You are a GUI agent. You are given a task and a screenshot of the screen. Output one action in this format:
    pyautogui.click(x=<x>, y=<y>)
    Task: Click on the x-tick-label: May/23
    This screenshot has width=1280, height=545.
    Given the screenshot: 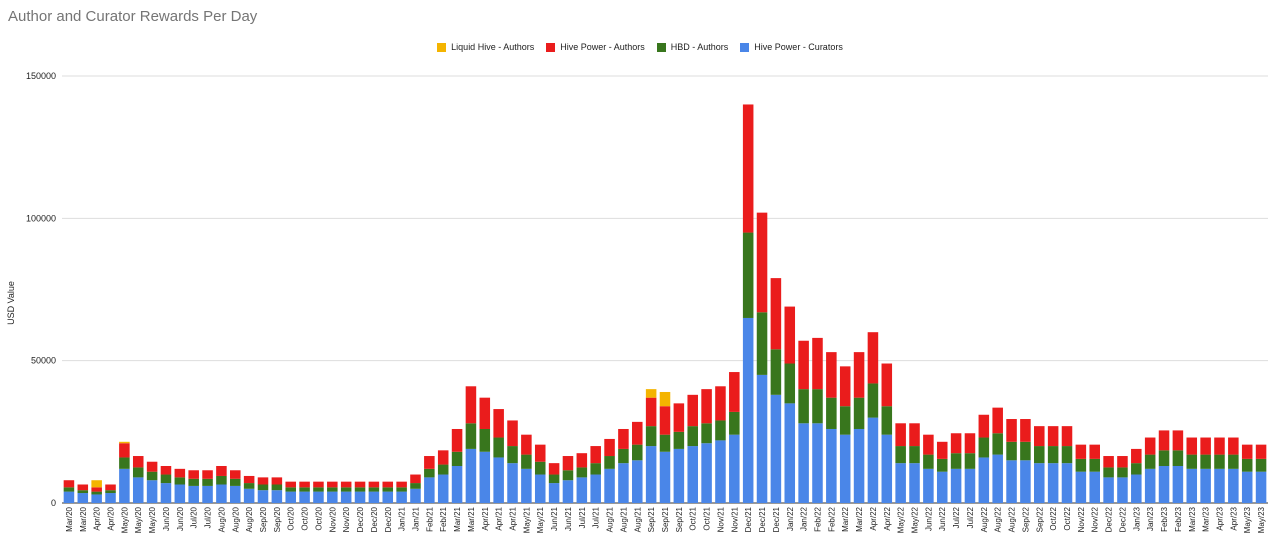 What is the action you would take?
    pyautogui.click(x=1261, y=519)
    